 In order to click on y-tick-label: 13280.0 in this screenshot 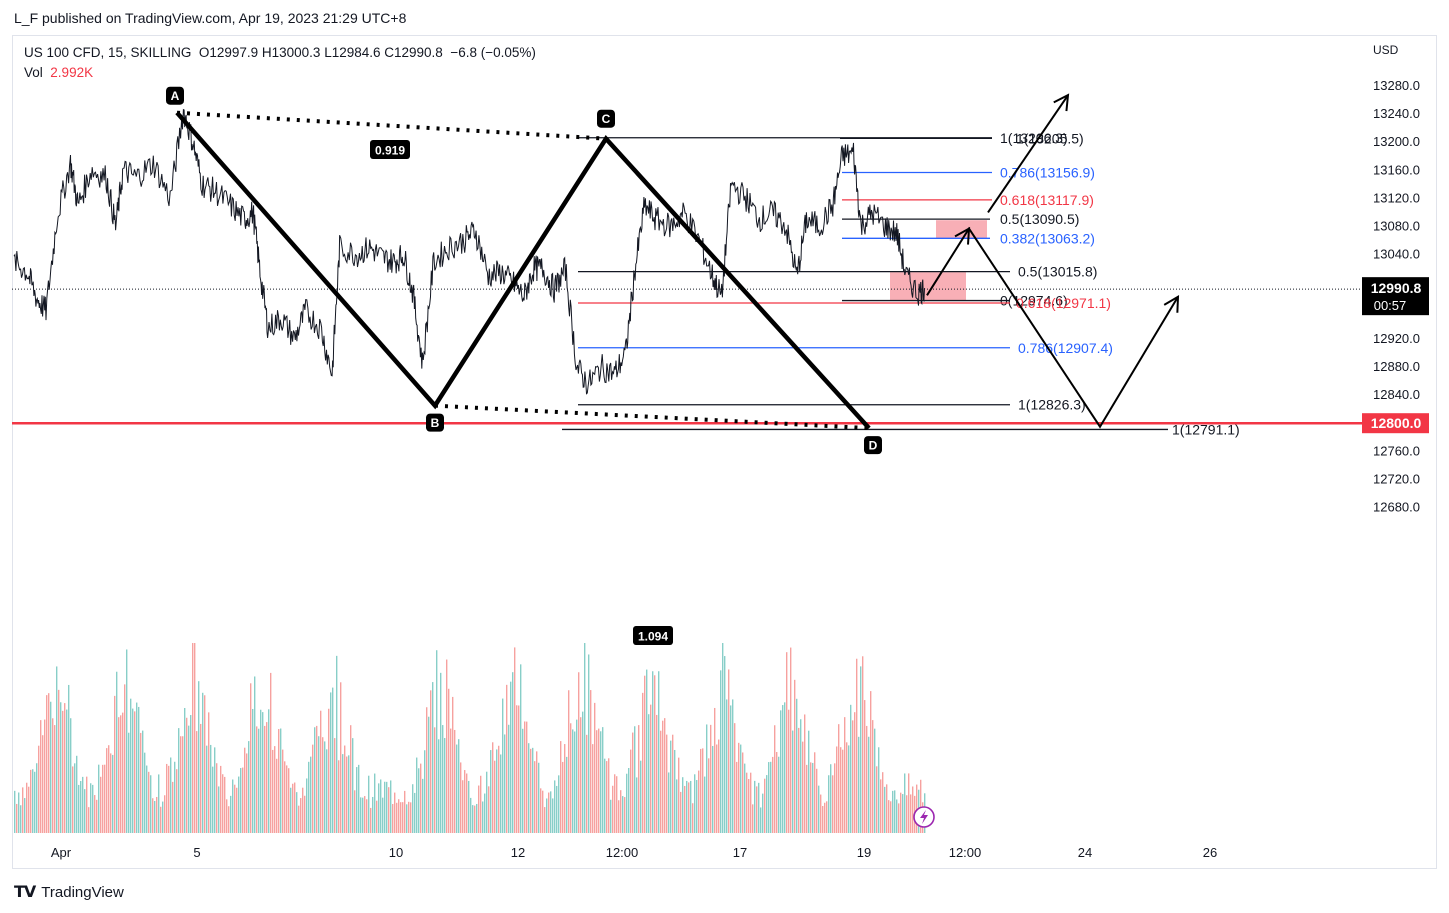, I will do `click(1396, 85)`.